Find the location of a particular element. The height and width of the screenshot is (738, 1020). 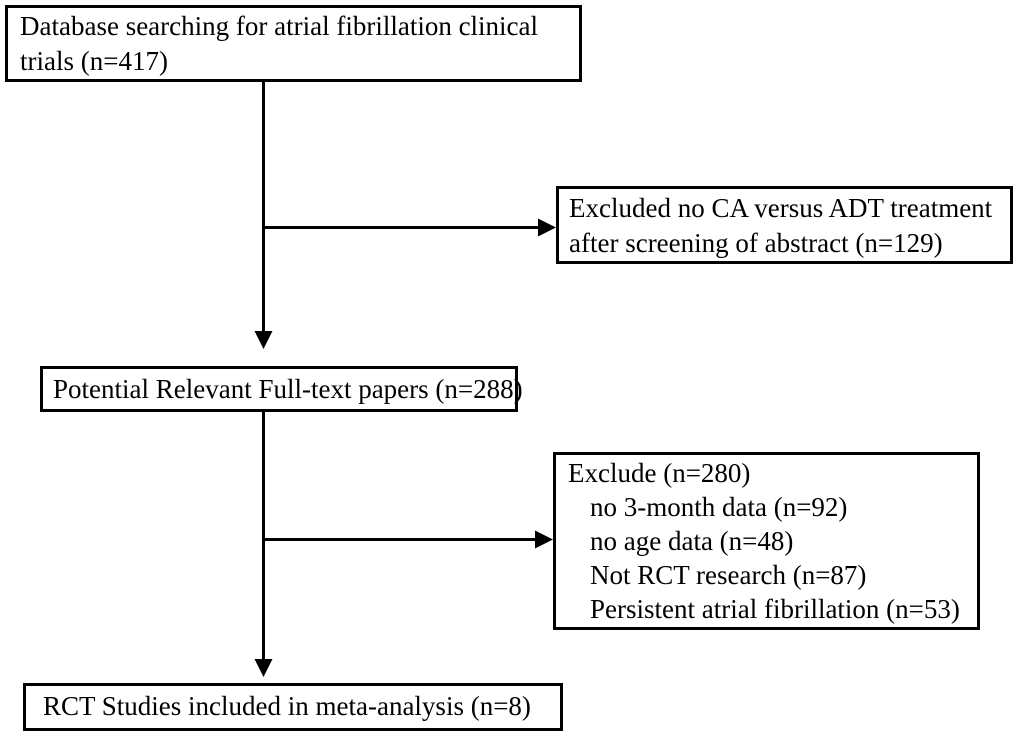

arrow-search-to-excluded-abstract is located at coordinates (409, 227).